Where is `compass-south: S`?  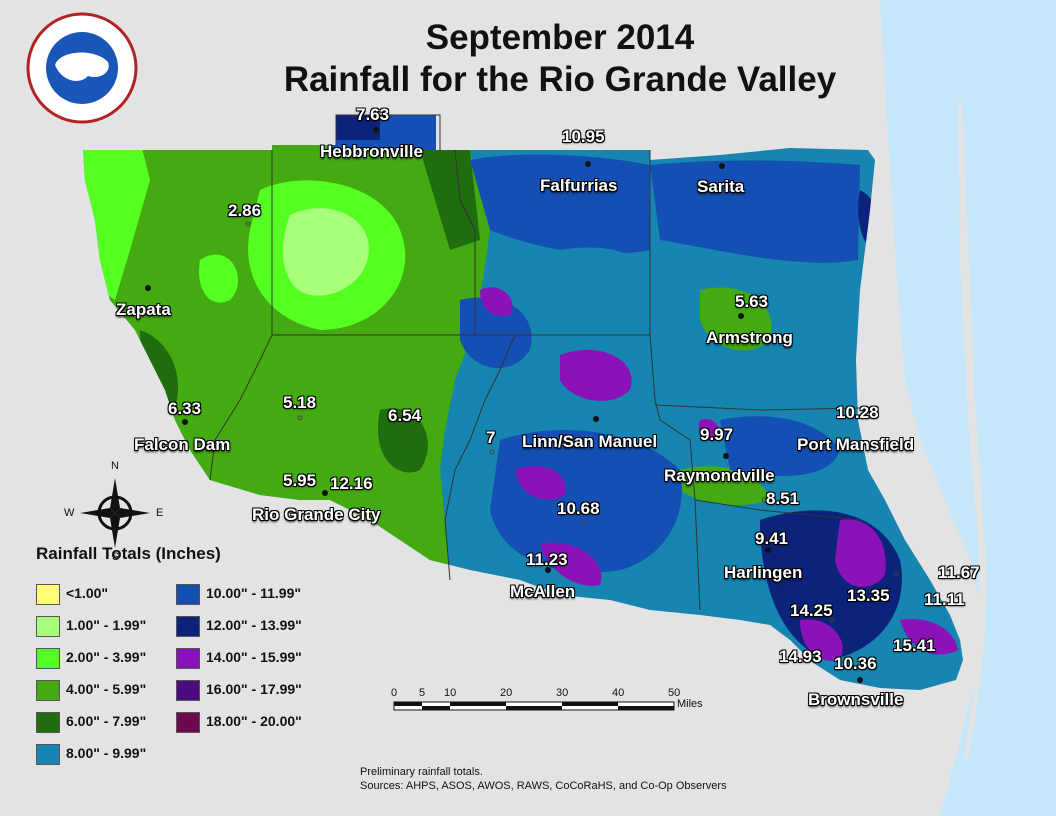
compass-south: S is located at coordinates (116, 557).